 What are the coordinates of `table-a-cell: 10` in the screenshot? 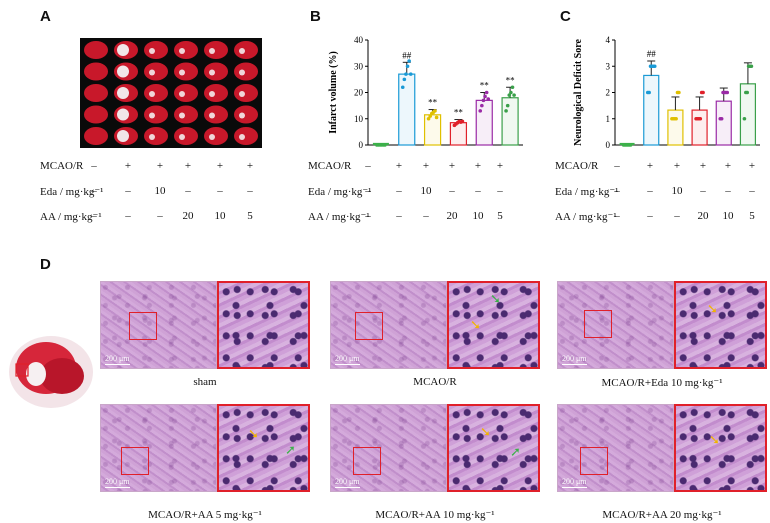 It's located at (220, 216).